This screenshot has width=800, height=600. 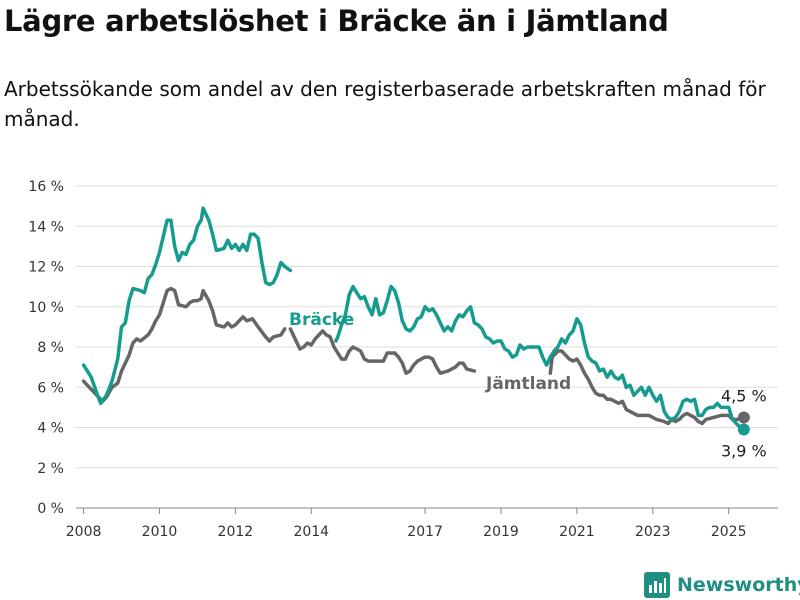 I want to click on x-tick-label: 2023, so click(x=653, y=532).